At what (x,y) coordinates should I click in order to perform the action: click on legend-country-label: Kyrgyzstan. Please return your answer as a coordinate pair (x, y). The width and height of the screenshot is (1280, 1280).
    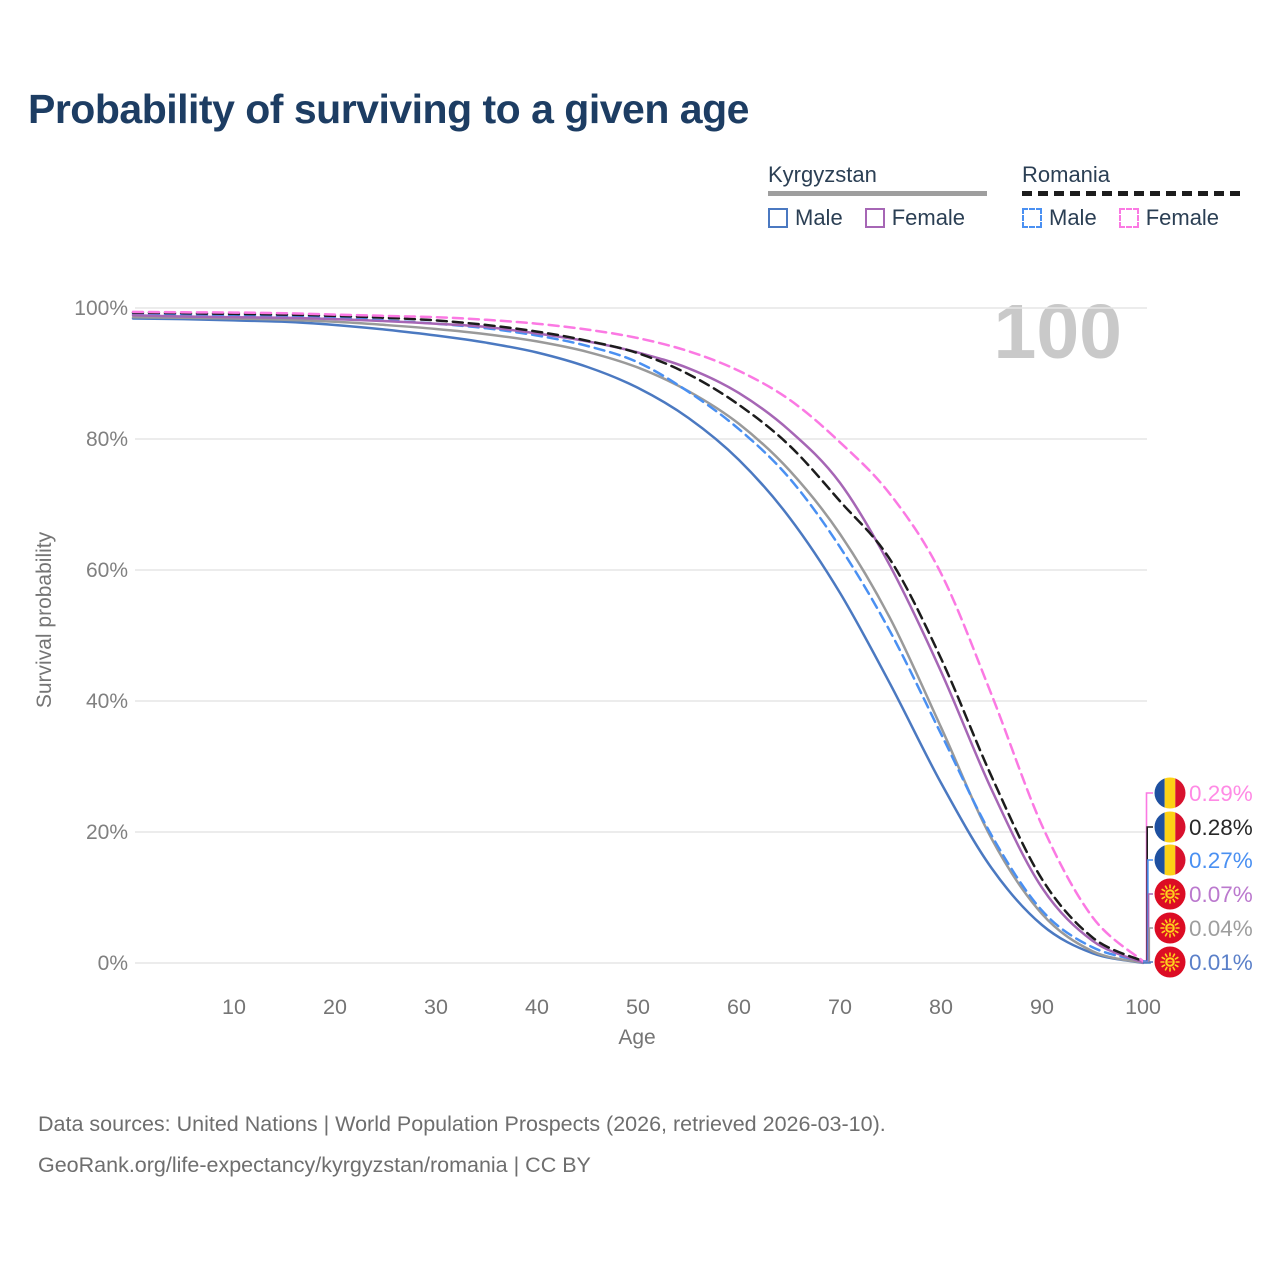
    Looking at the image, I should click on (822, 174).